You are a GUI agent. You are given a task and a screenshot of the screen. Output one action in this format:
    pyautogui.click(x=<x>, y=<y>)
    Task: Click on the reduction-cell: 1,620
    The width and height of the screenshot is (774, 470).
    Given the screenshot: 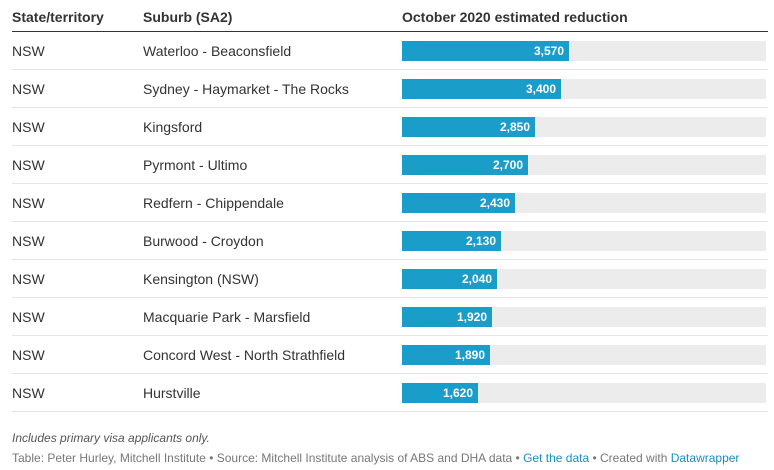 What is the action you would take?
    pyautogui.click(x=585, y=392)
    